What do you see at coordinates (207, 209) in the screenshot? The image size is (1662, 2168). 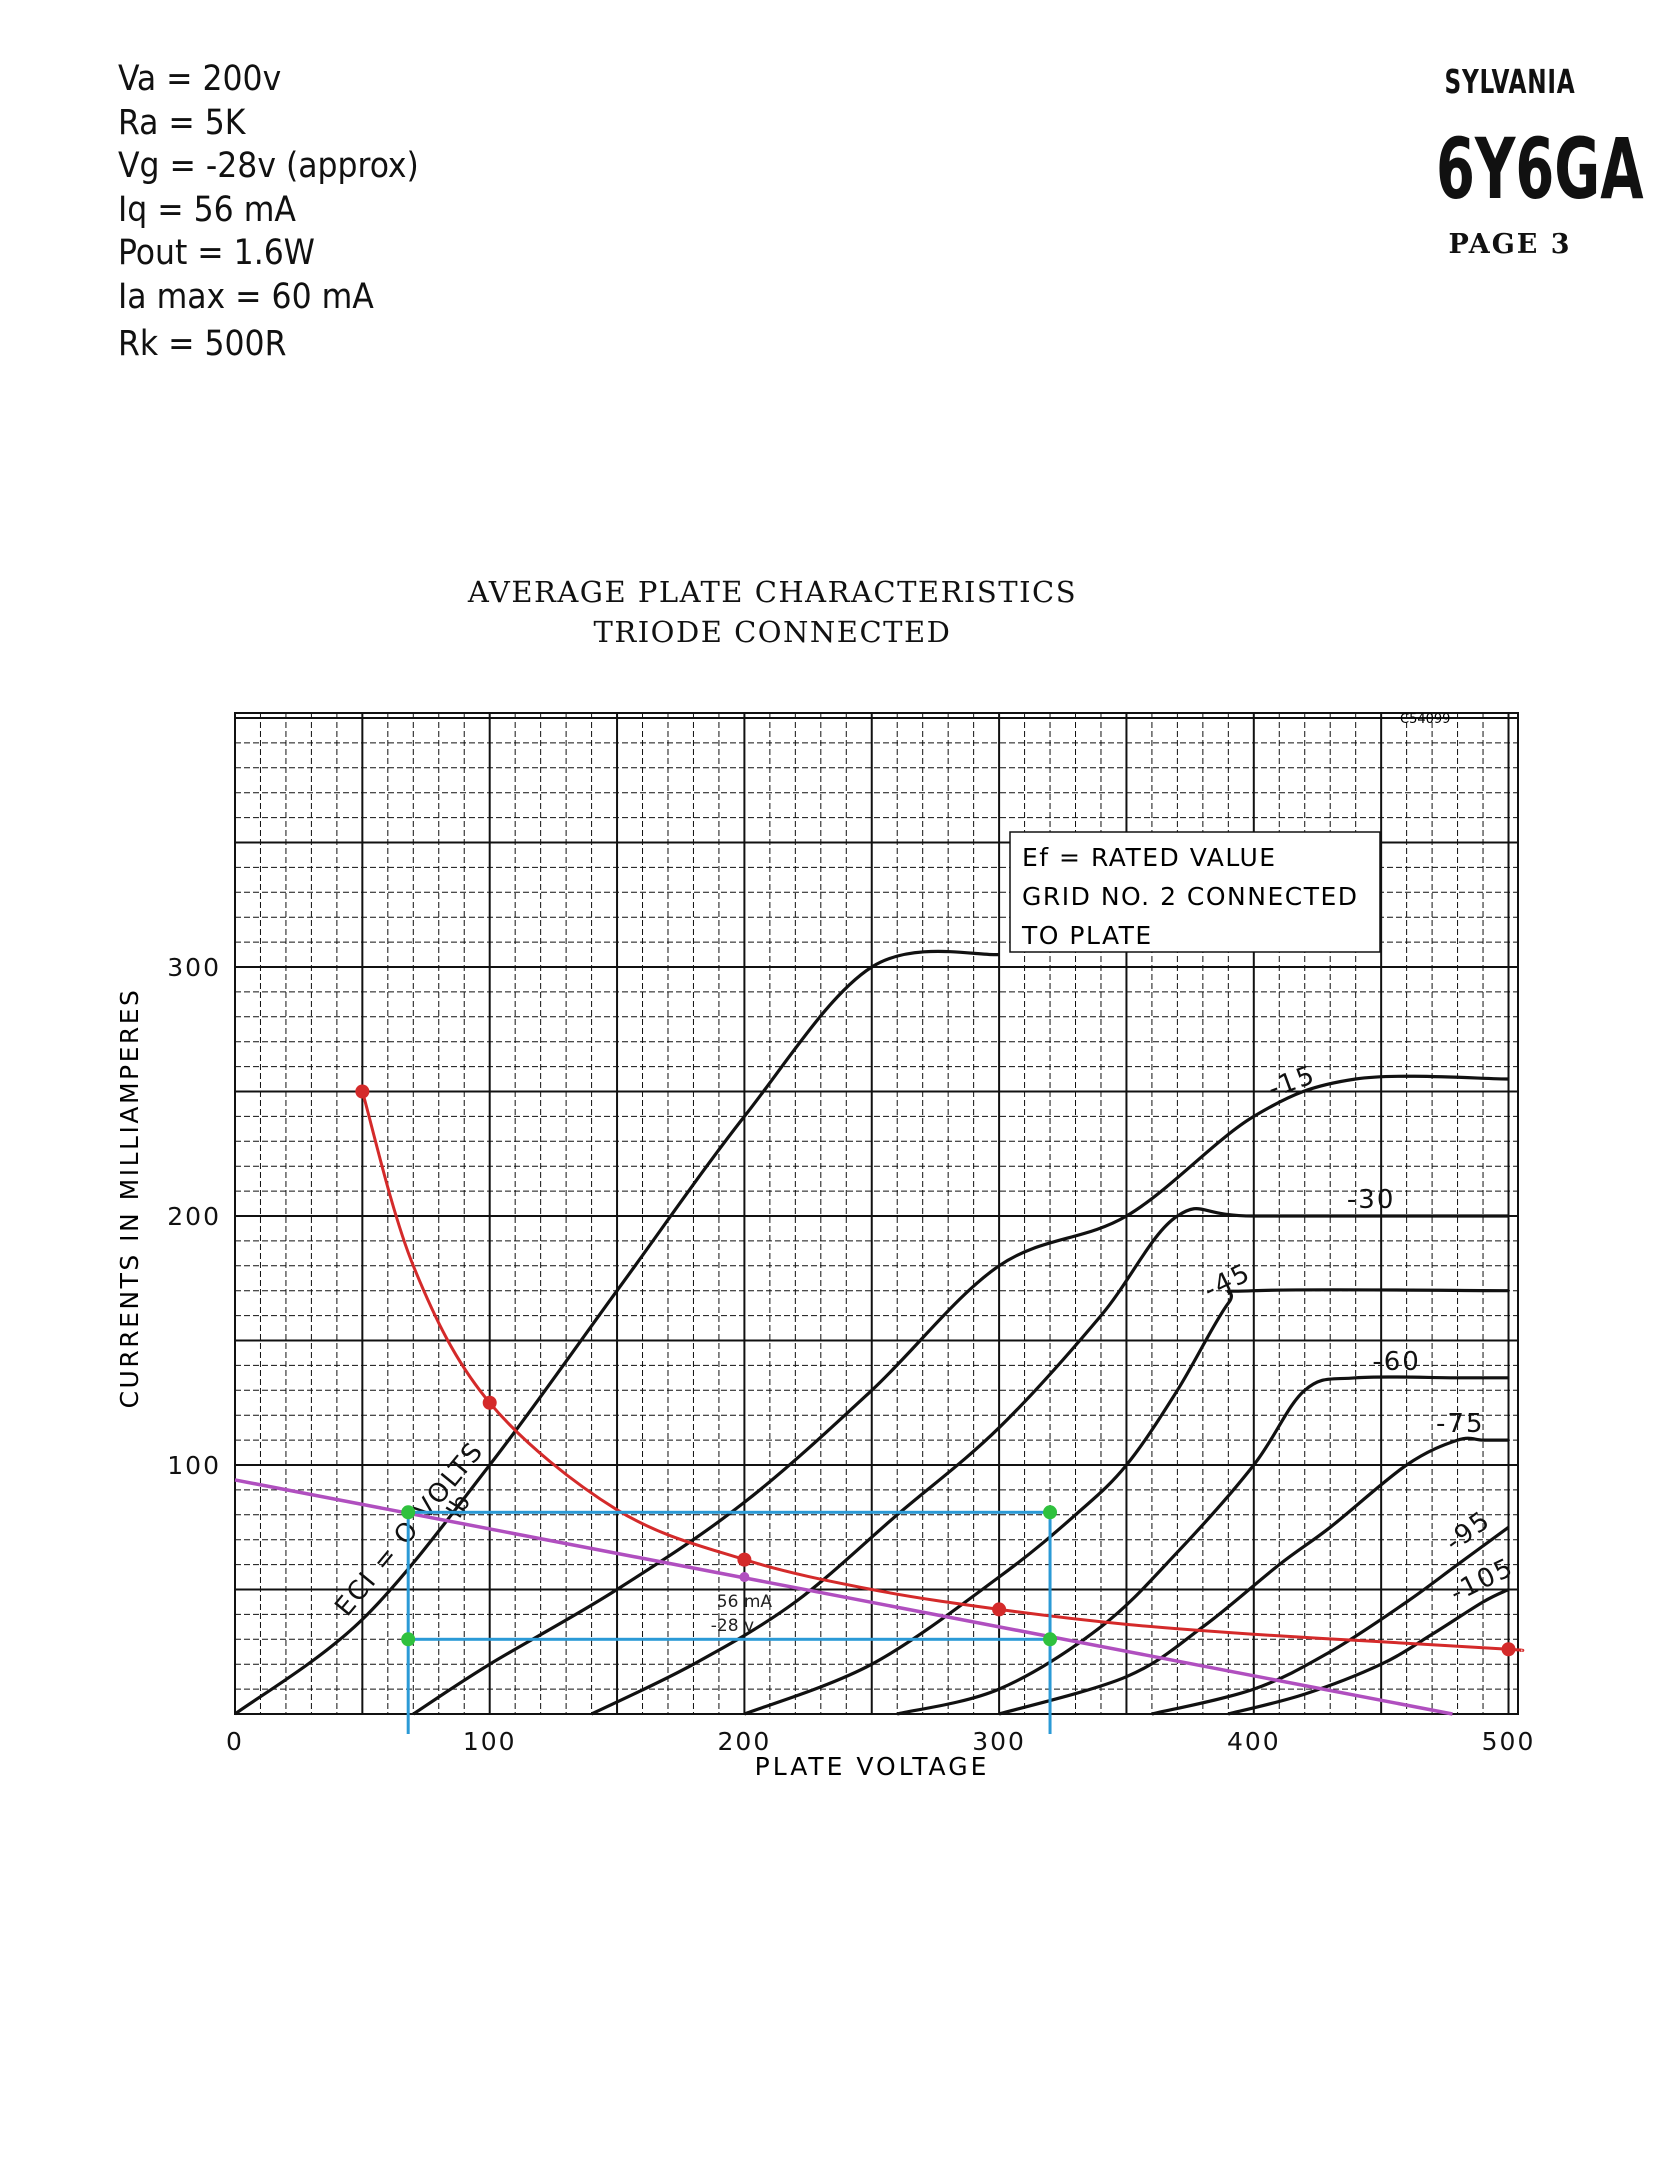 I see `spec-iq: Iq = 56 mA` at bounding box center [207, 209].